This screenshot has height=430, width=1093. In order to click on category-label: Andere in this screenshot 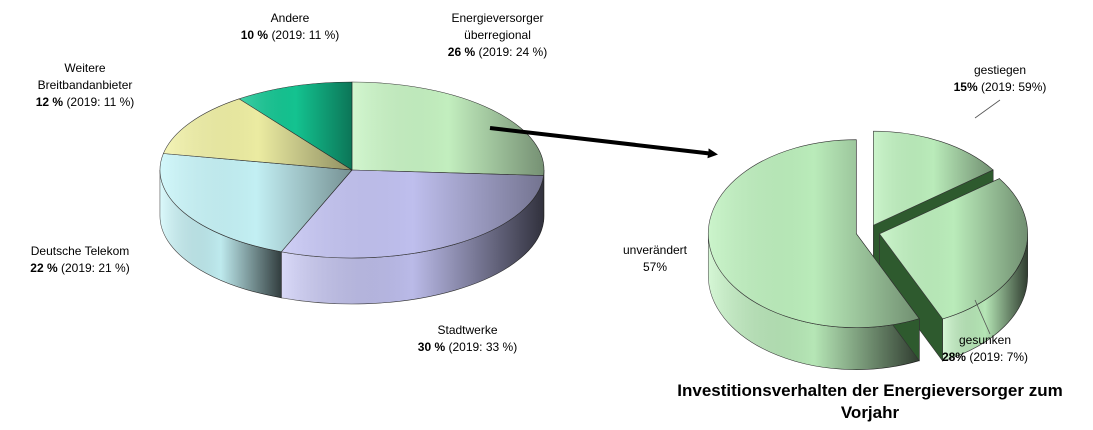, I will do `click(290, 18)`.